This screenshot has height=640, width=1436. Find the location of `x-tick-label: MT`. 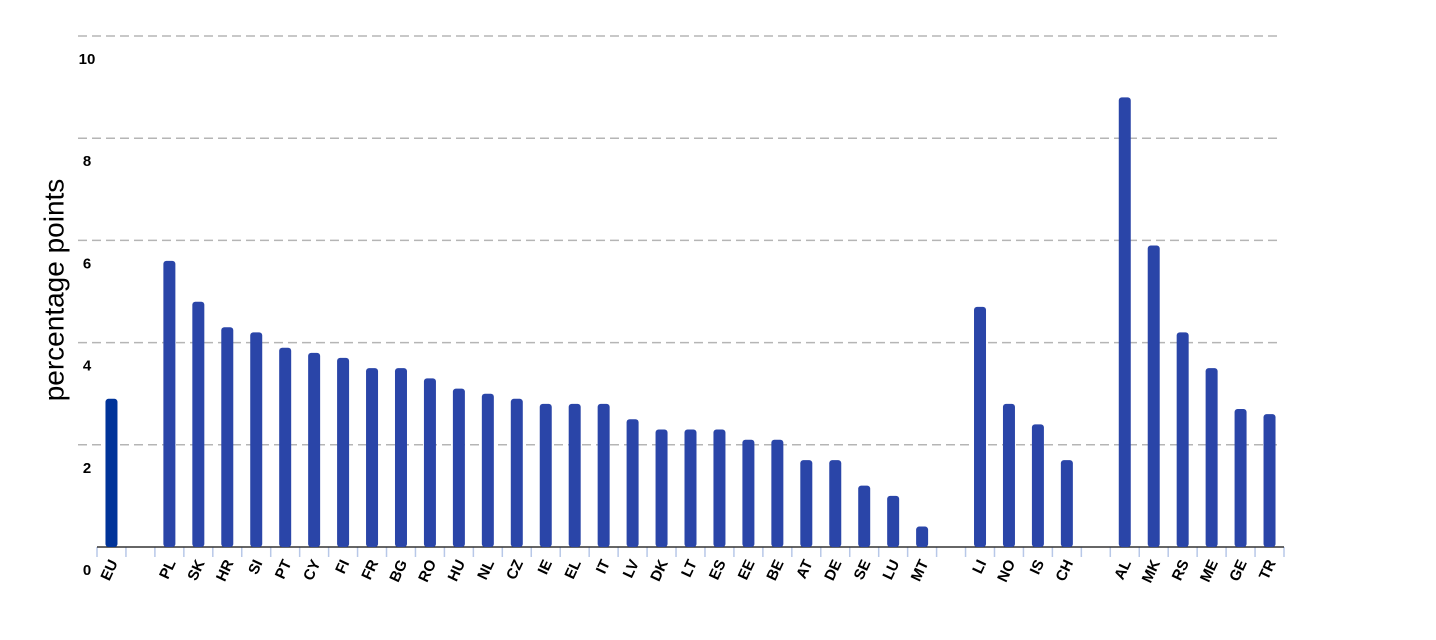

x-tick-label: MT is located at coordinates (920, 570).